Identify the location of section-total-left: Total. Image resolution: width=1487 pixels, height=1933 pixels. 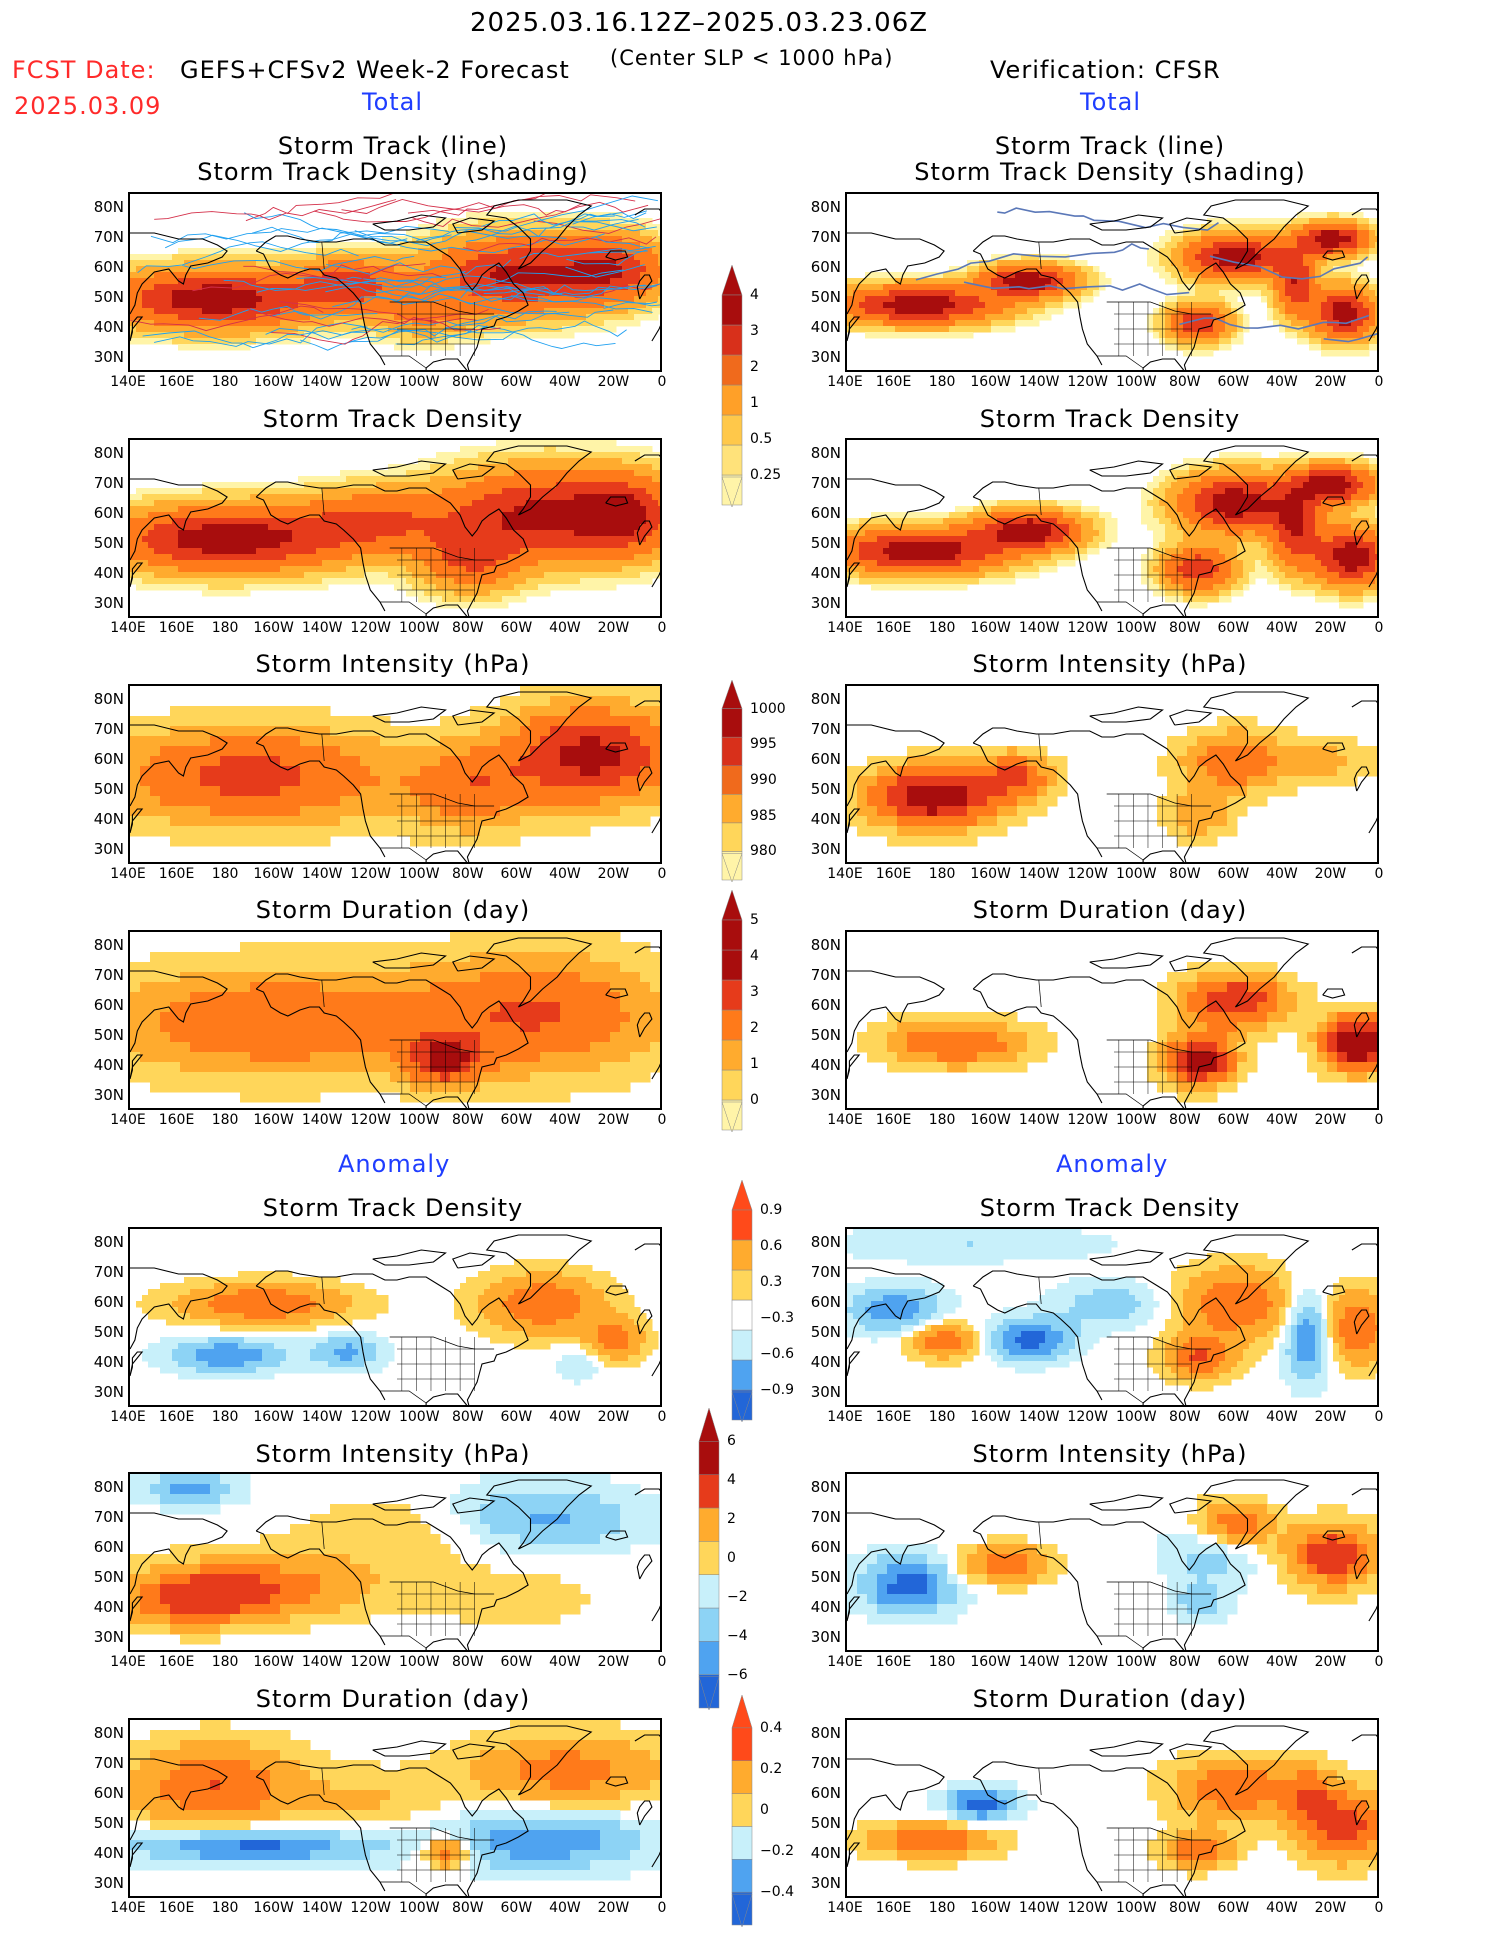
(392, 102).